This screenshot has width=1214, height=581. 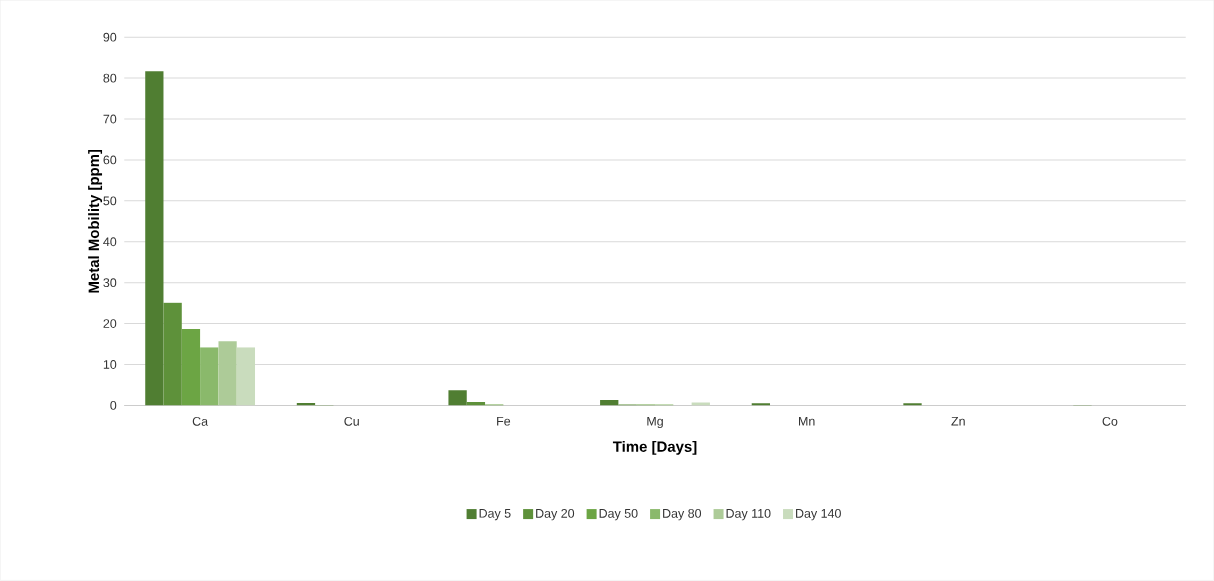 What do you see at coordinates (110, 78) in the screenshot?
I see `y-tick-label: 80` at bounding box center [110, 78].